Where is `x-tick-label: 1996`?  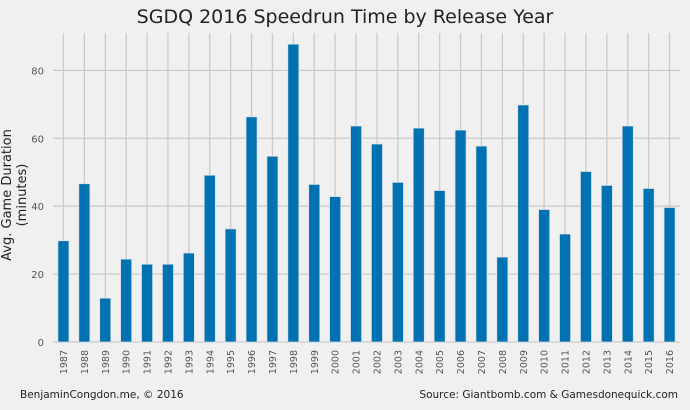 x-tick-label: 1996 is located at coordinates (252, 362).